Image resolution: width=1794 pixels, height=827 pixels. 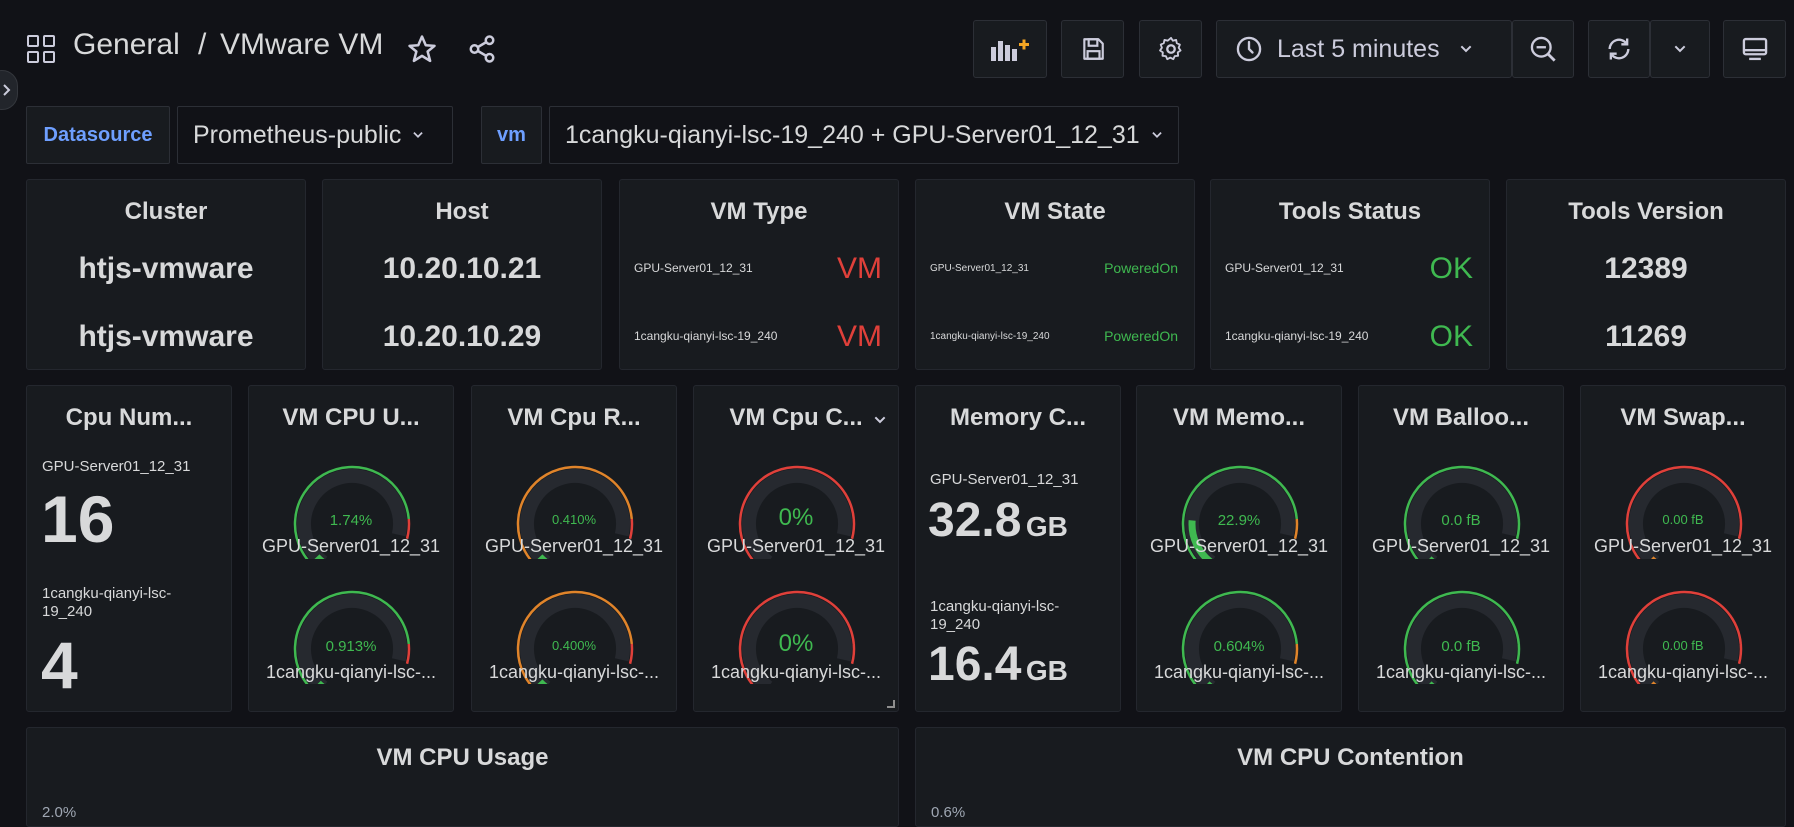 What do you see at coordinates (1364, 49) in the screenshot?
I see `time-range-picker: Last 5 minutes` at bounding box center [1364, 49].